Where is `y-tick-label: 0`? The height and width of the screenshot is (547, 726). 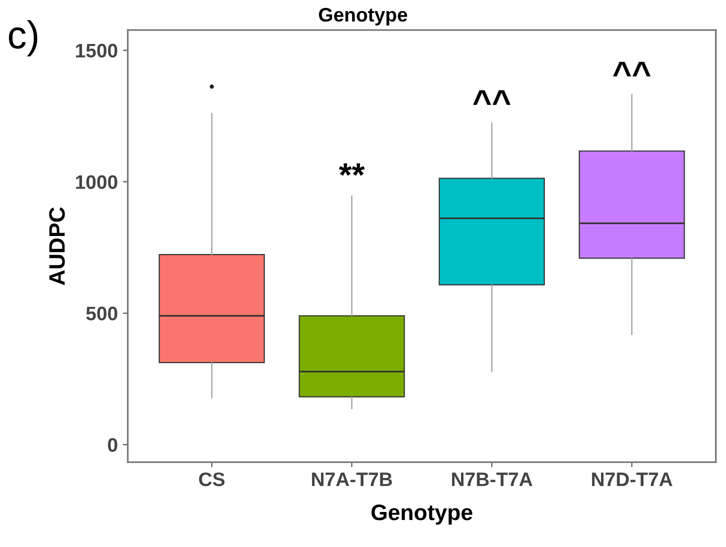
y-tick-label: 0 is located at coordinates (113, 445).